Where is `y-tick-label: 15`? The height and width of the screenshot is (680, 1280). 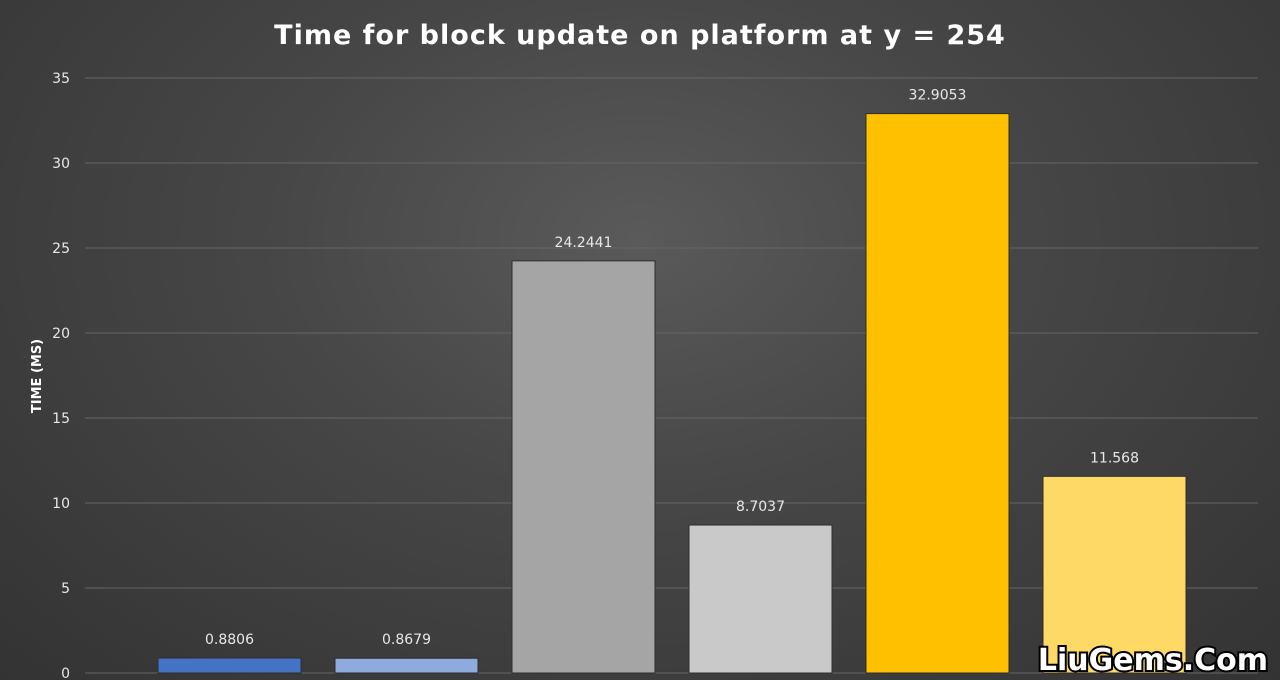 y-tick-label: 15 is located at coordinates (61, 419).